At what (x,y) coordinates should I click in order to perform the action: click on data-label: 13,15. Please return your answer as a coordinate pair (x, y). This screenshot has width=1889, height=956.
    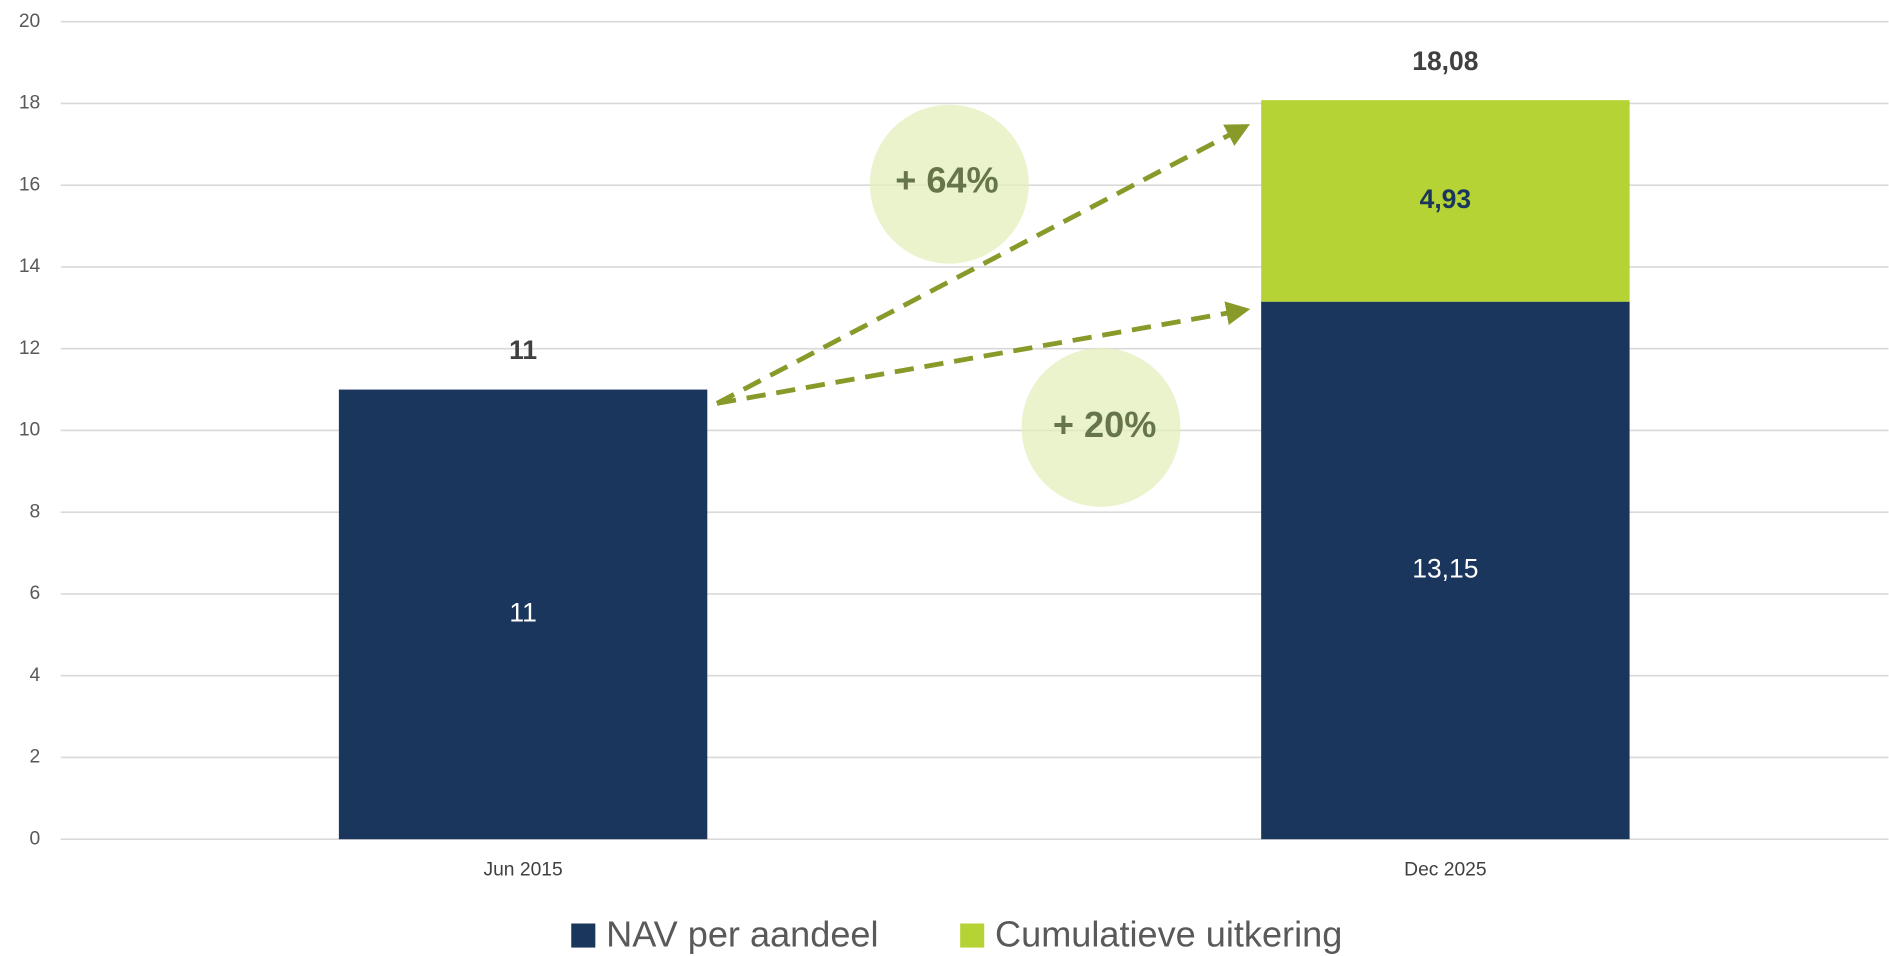
    Looking at the image, I should click on (1445, 568).